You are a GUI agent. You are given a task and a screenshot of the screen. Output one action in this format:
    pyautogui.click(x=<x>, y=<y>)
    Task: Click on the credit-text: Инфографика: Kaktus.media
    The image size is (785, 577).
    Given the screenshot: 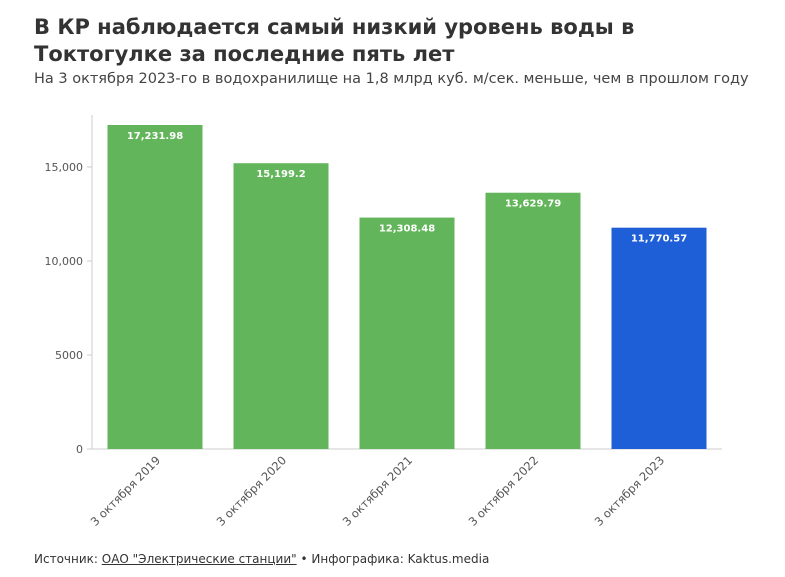 What is the action you would take?
    pyautogui.click(x=400, y=559)
    